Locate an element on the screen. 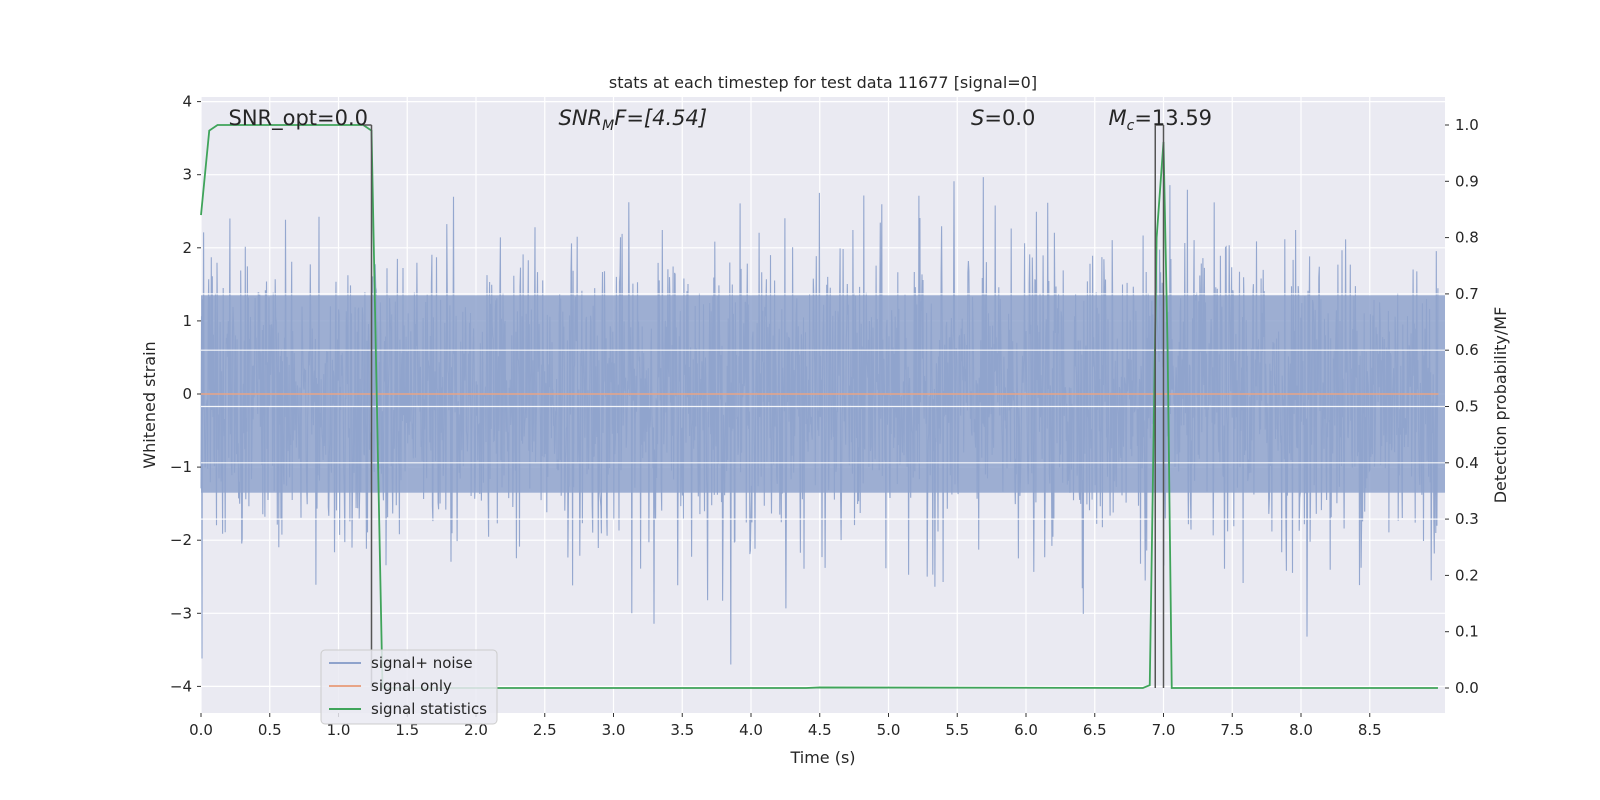  y-right-tick-label-0: 0.0 is located at coordinates (1467, 688).